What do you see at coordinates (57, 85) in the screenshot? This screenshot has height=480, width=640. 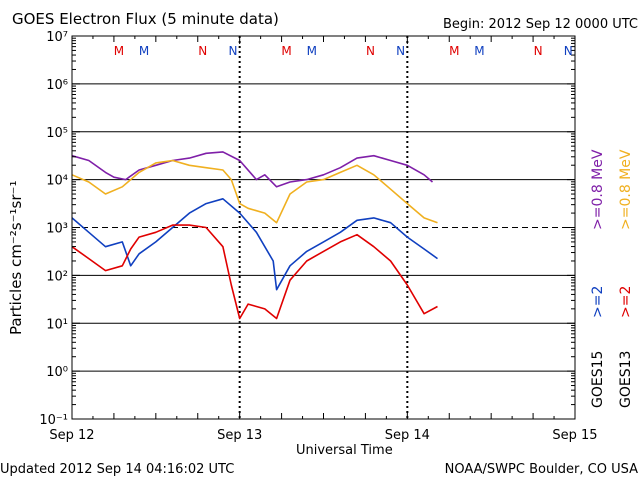 I see `y-tick-label: 10⁶` at bounding box center [57, 85].